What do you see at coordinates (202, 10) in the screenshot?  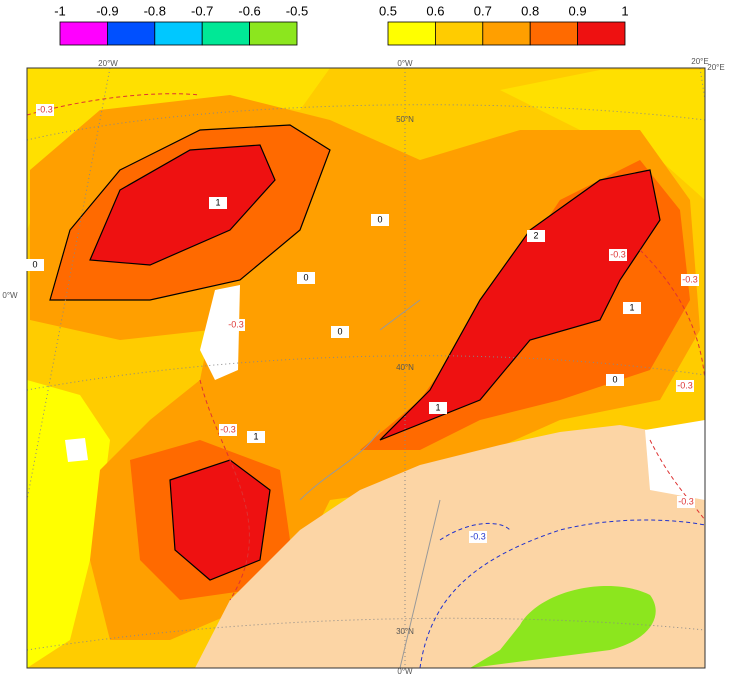 I see `legend-label: -0.7` at bounding box center [202, 10].